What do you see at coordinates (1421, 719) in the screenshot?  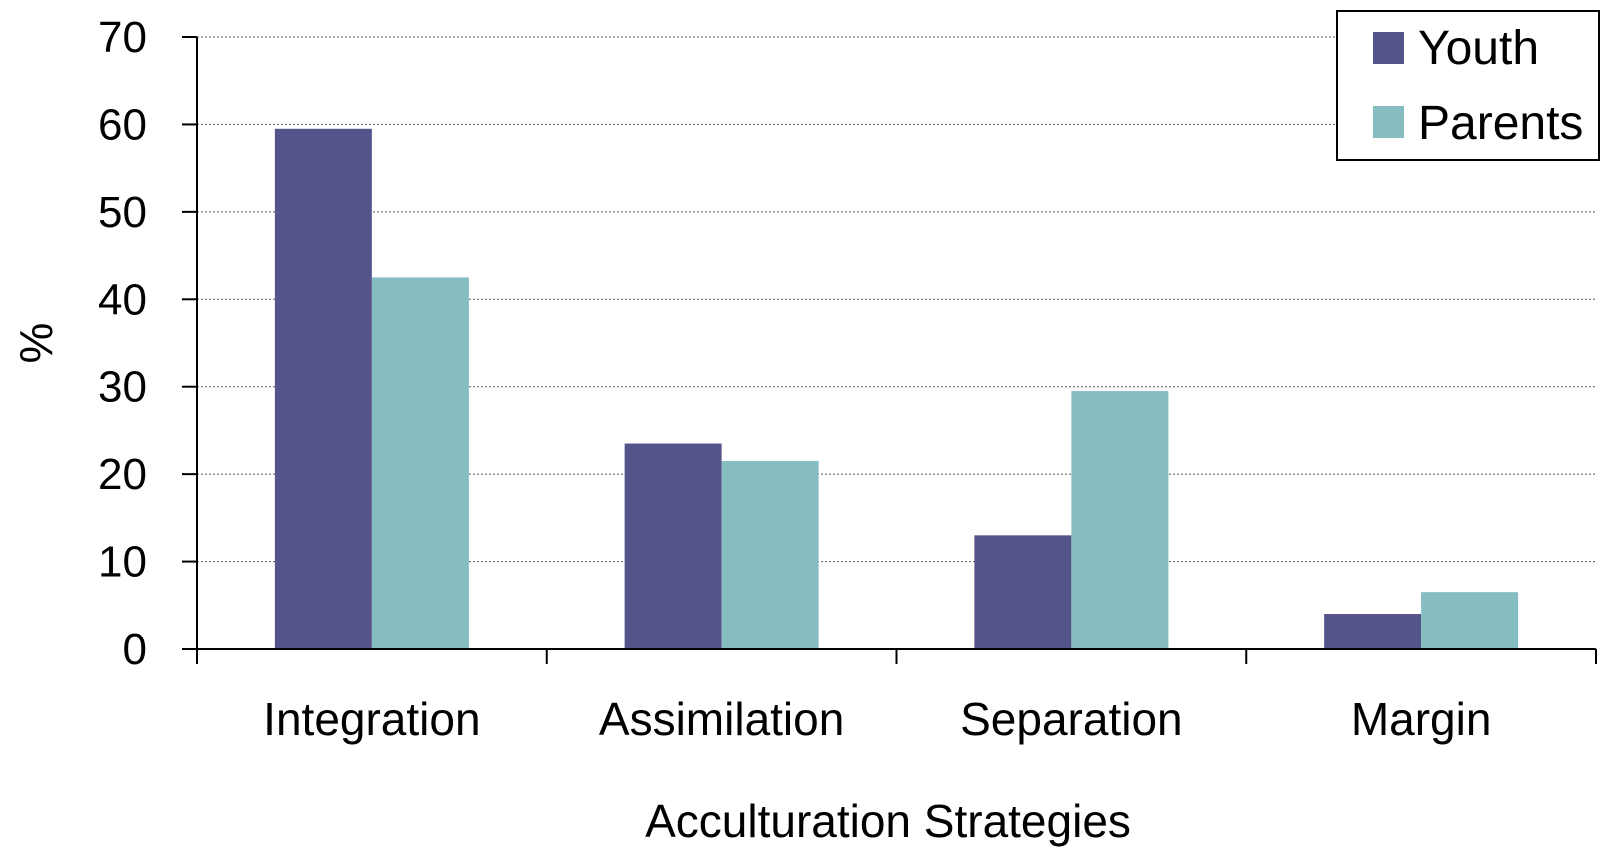 I see `x-tick-label: Margin` at bounding box center [1421, 719].